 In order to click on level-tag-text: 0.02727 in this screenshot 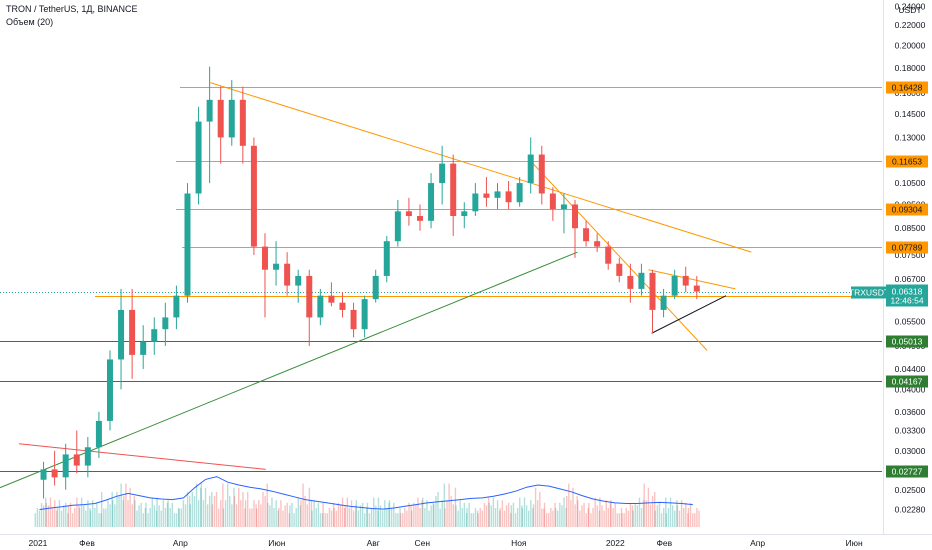, I will do `click(907, 472)`.